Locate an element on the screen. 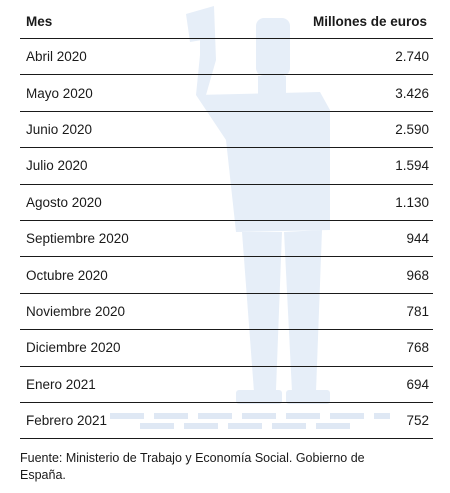 This screenshot has height=493, width=450. table-row: Noviembre 2020 781 is located at coordinates (226, 312).